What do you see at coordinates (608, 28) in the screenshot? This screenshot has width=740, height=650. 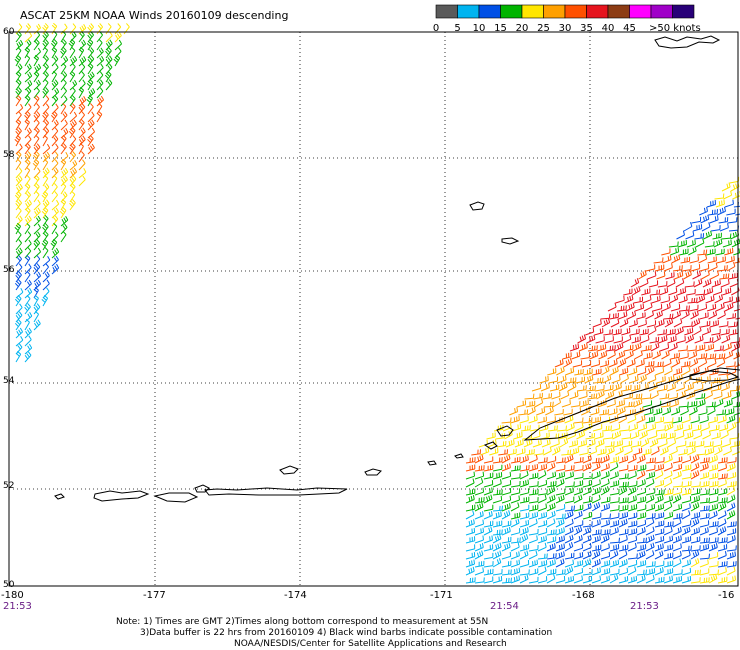 I see `legend-label: 40` at bounding box center [608, 28].